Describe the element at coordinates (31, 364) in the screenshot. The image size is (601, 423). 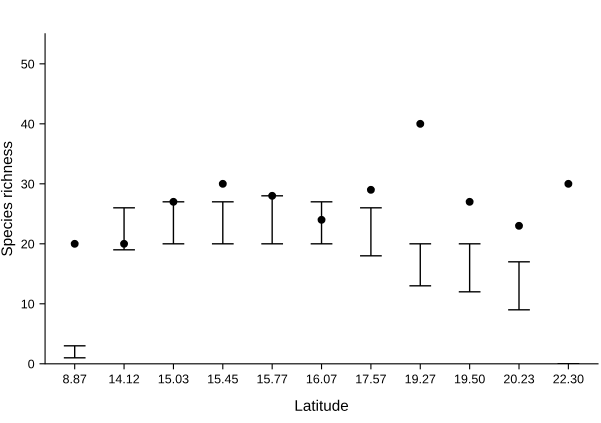
I see `y-tick-label: 0` at that location.